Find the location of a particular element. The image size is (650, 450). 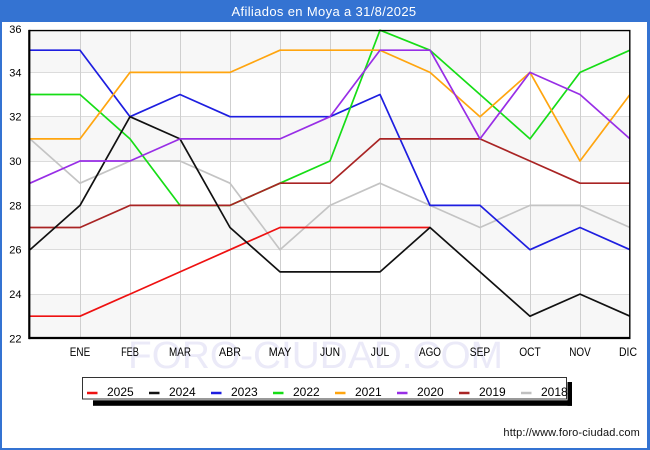

svg-text: 24 is located at coordinates (15, 295).